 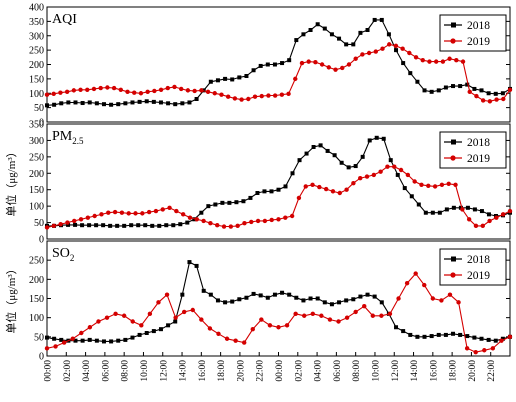 I want to click on x-tick-label: 10:00, so click(x=145, y=371).